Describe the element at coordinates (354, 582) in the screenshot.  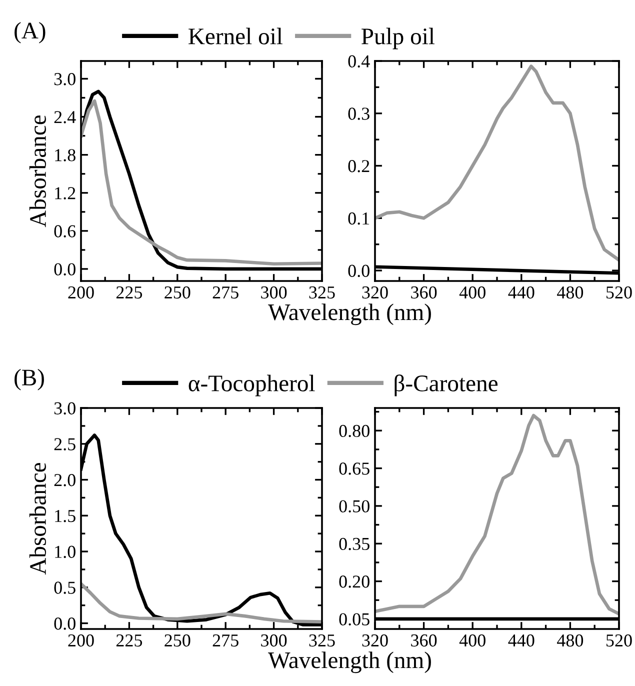
I see `y-tick-label: 0.20` at that location.